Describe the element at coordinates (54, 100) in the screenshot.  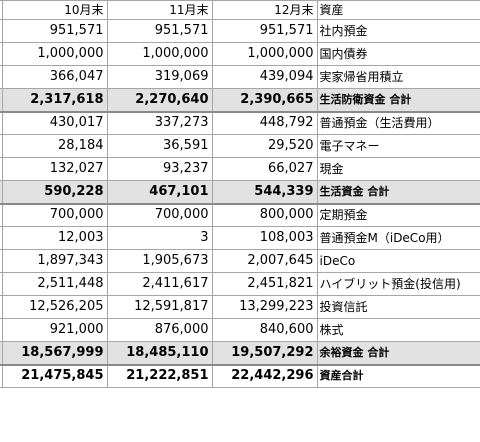
I see `cell-oct: 2,317,618` at that location.